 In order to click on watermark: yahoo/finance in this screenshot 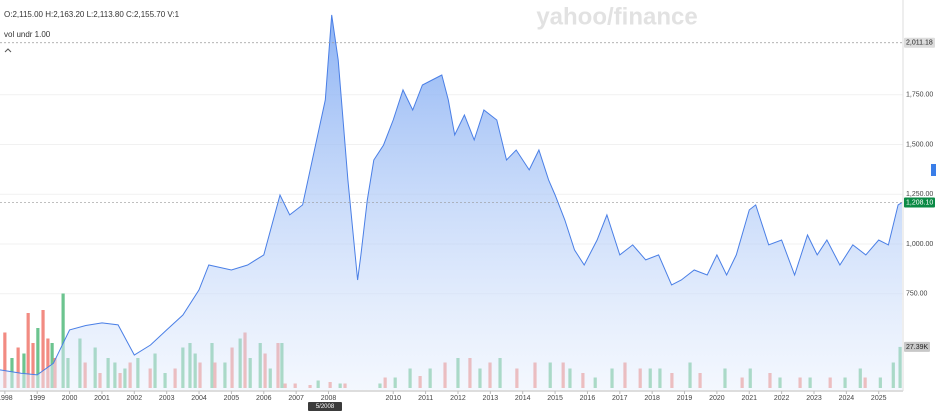, I will do `click(616, 16)`.